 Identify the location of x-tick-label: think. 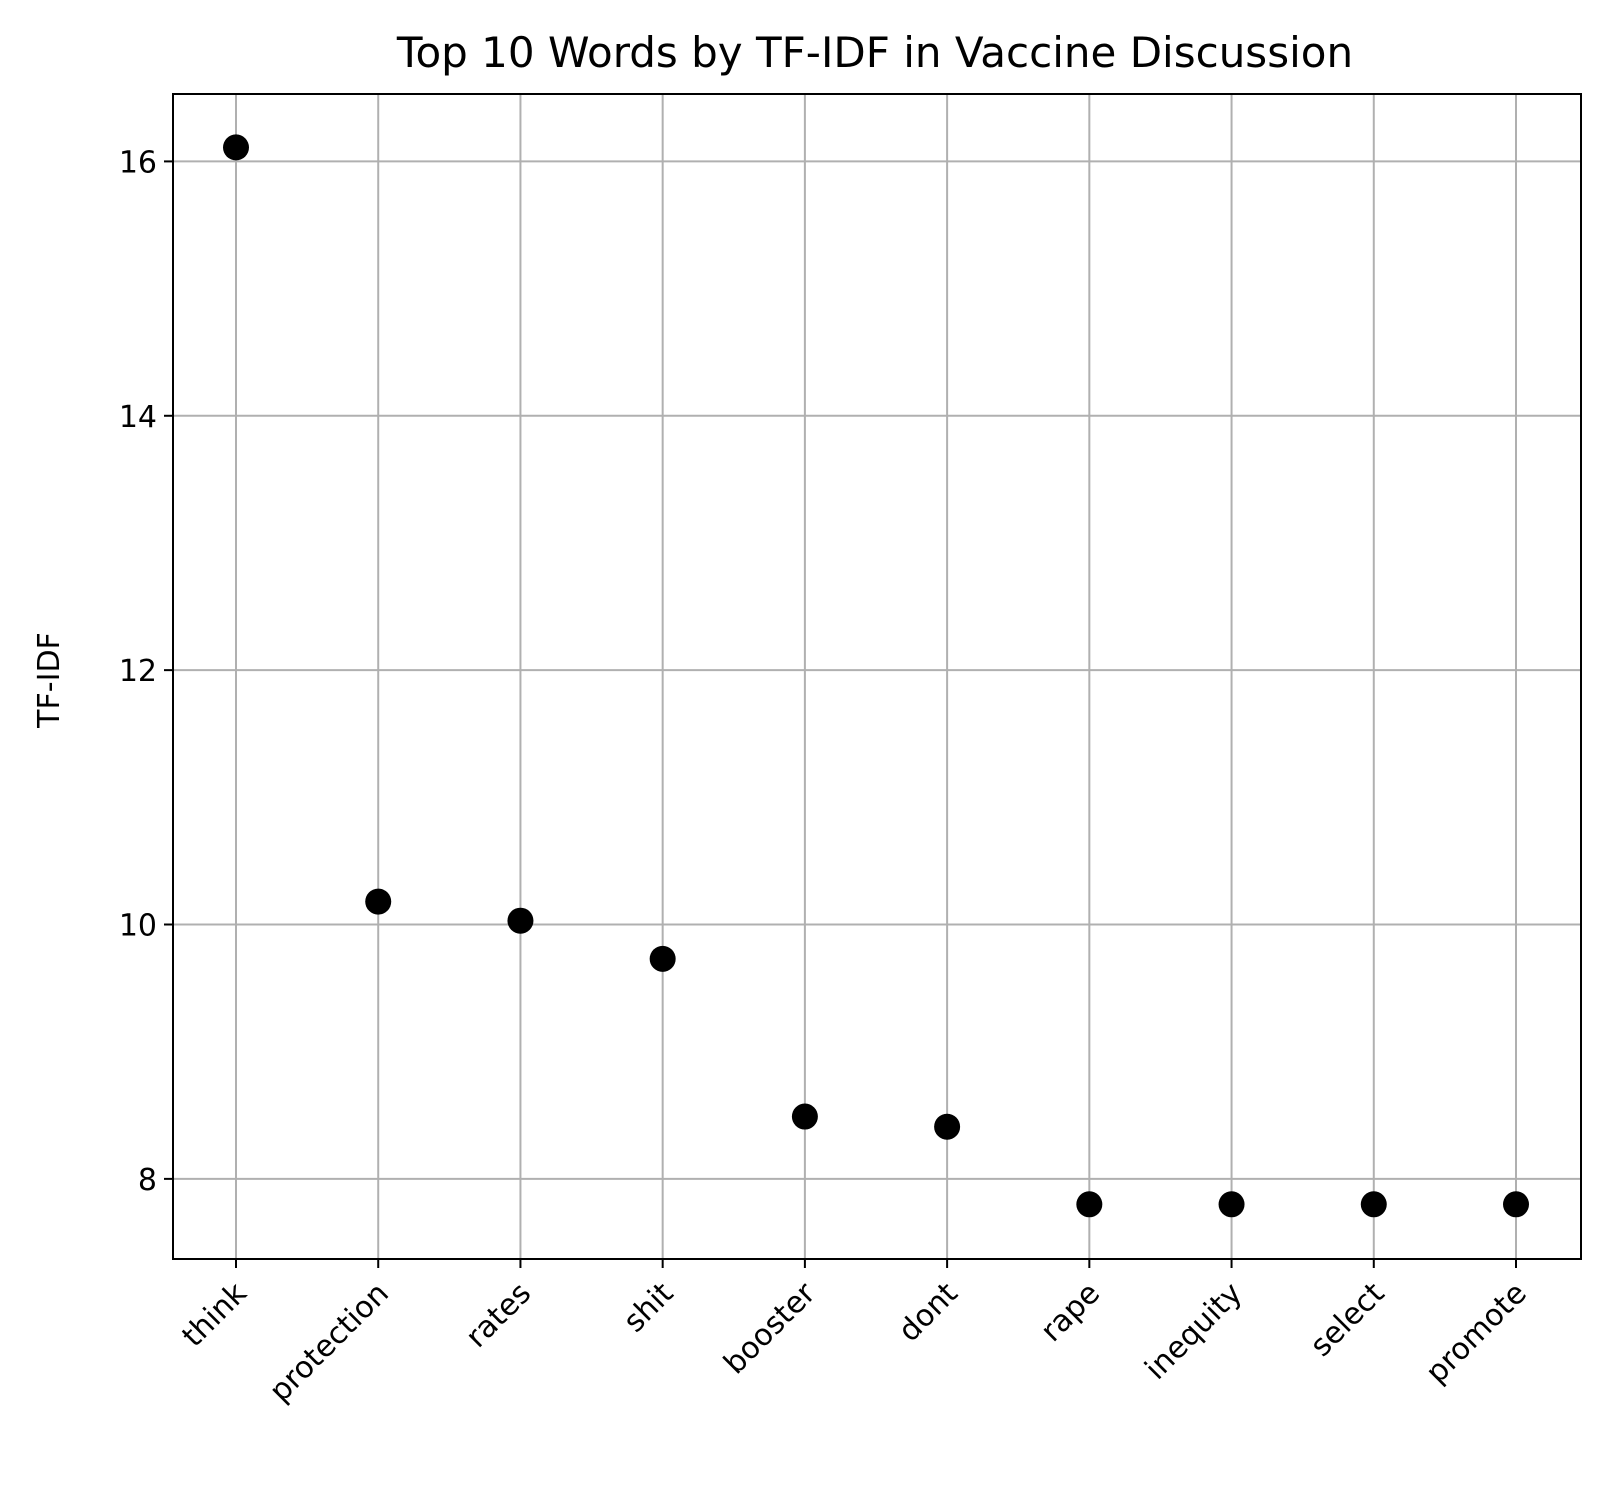
(215, 1314).